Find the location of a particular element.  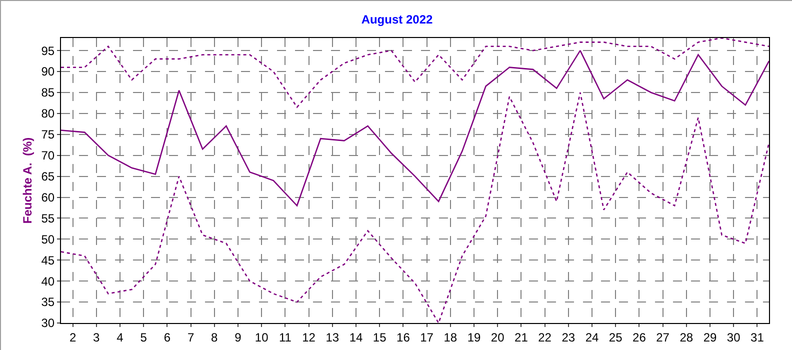

x-tick-label: 19 is located at coordinates (474, 337).